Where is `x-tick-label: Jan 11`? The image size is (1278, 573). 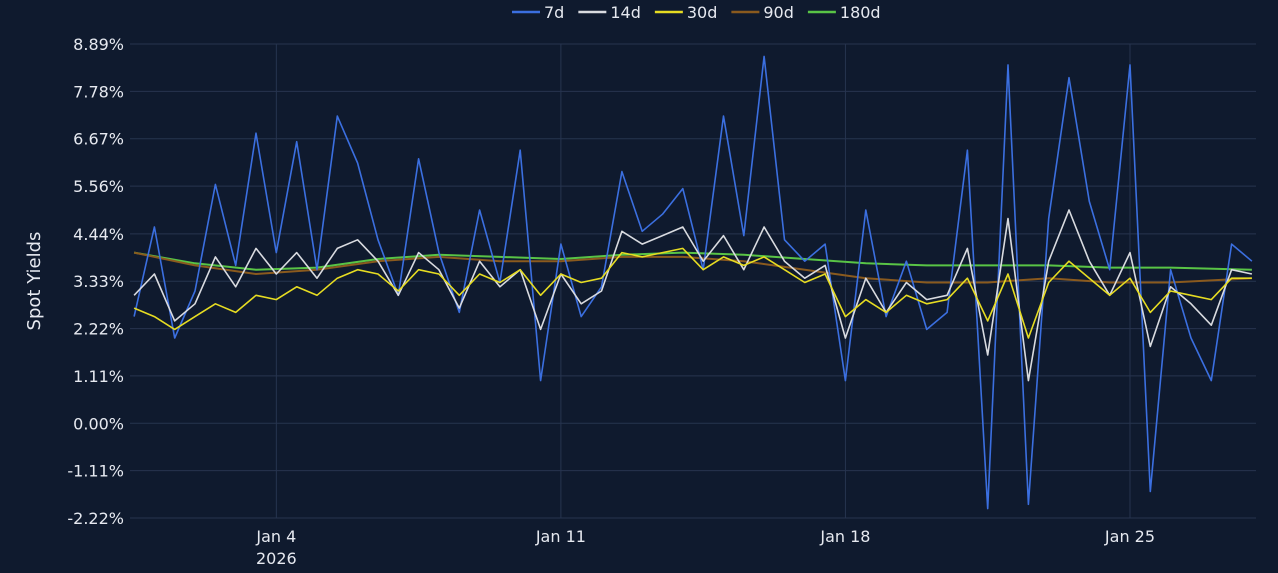
x-tick-label: Jan 11 is located at coordinates (560, 536).